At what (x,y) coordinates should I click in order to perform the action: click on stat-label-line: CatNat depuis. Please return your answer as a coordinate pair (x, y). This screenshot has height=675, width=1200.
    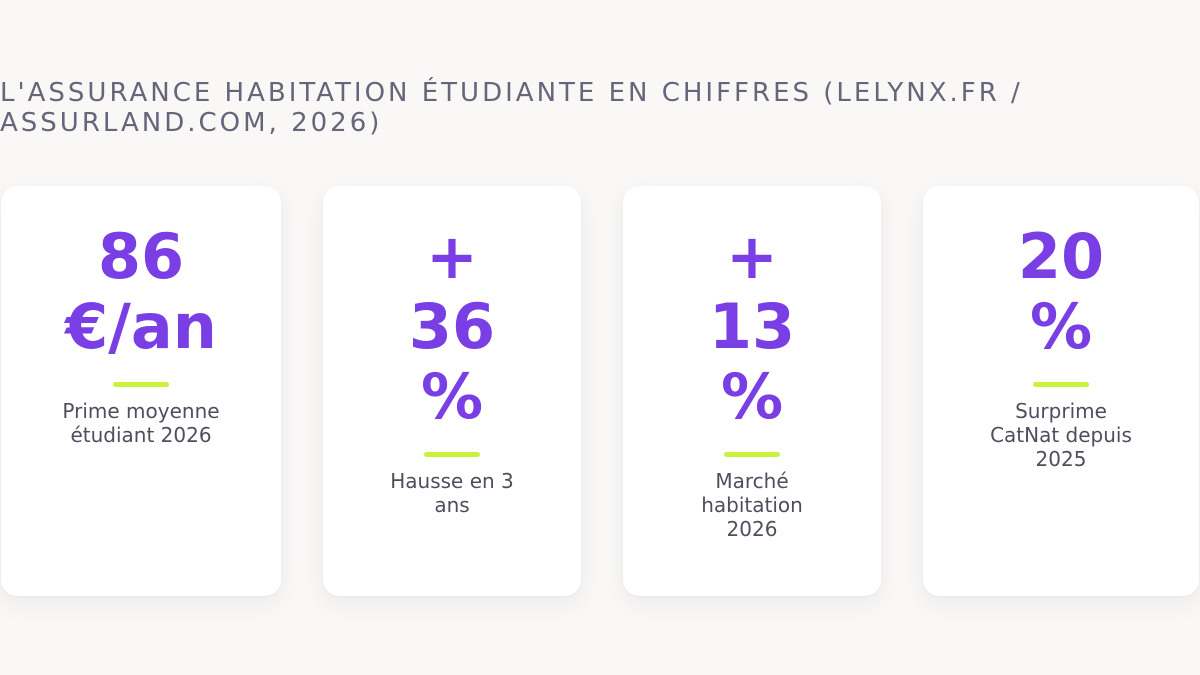
    Looking at the image, I should click on (1061, 435).